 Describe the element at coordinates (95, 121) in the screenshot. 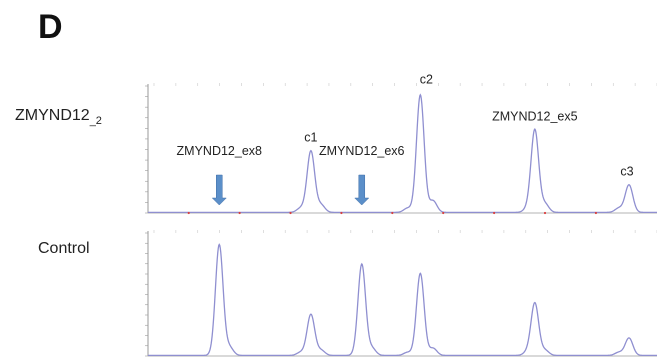

I see `row-label-sub: _2` at that location.